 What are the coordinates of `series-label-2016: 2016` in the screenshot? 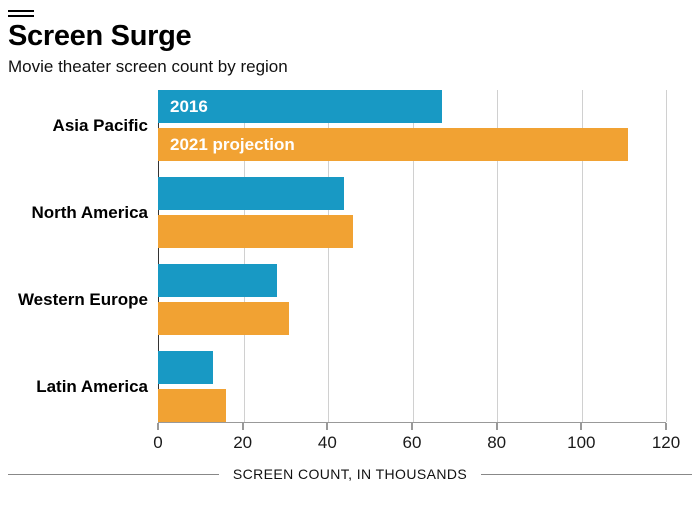 It's located at (189, 106).